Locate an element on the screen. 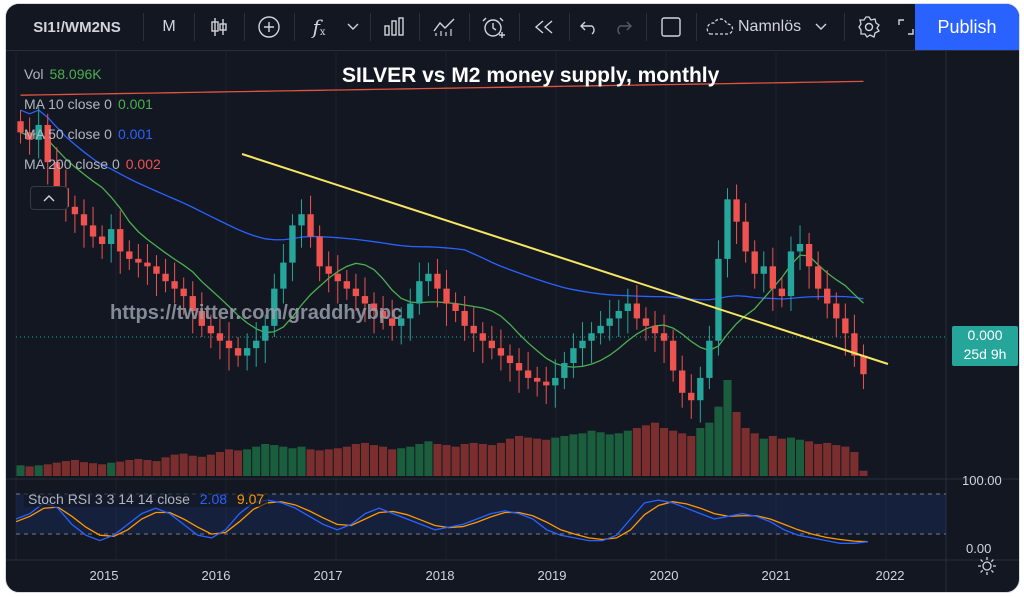 Image resolution: width=1024 pixels, height=597 pixels. price-tag: 0.000 25d 9h is located at coordinates (985, 346).